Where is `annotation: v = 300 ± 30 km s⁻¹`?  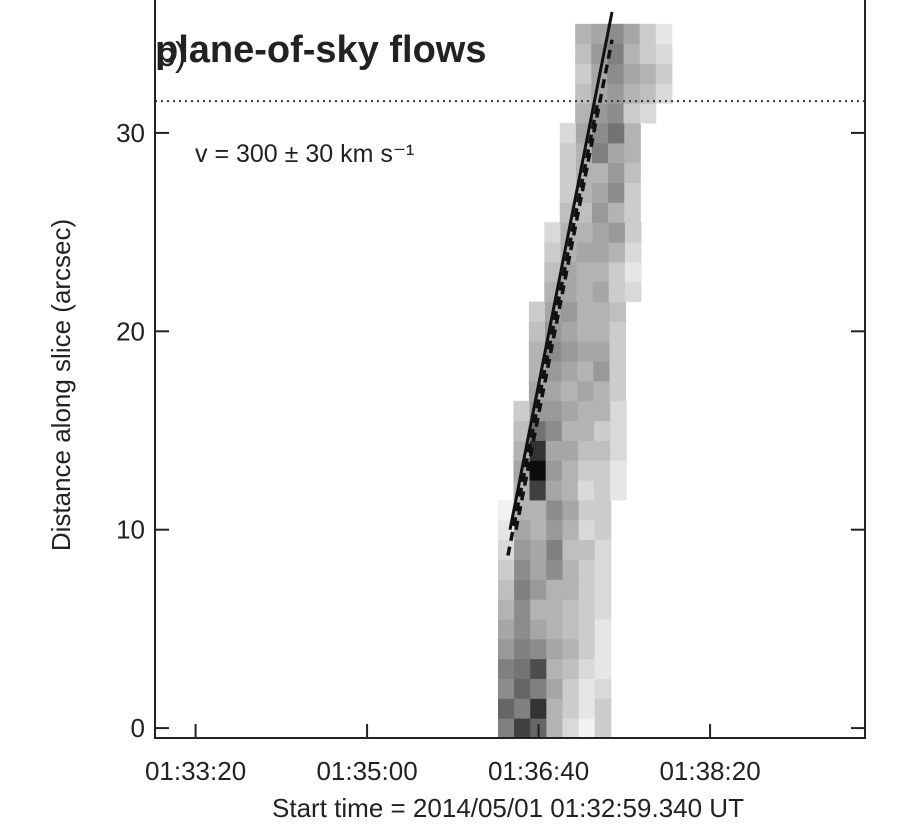
annotation: v = 300 ± 30 km s⁻¹ is located at coordinates (304, 154).